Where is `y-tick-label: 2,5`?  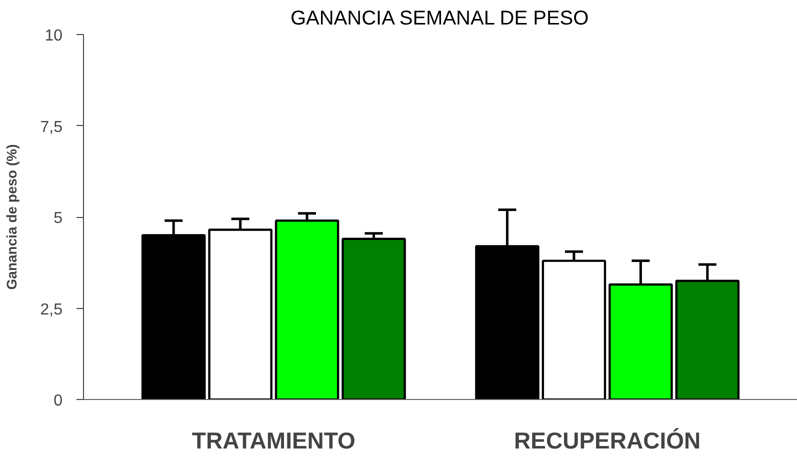
y-tick-label: 2,5 is located at coordinates (51, 309).